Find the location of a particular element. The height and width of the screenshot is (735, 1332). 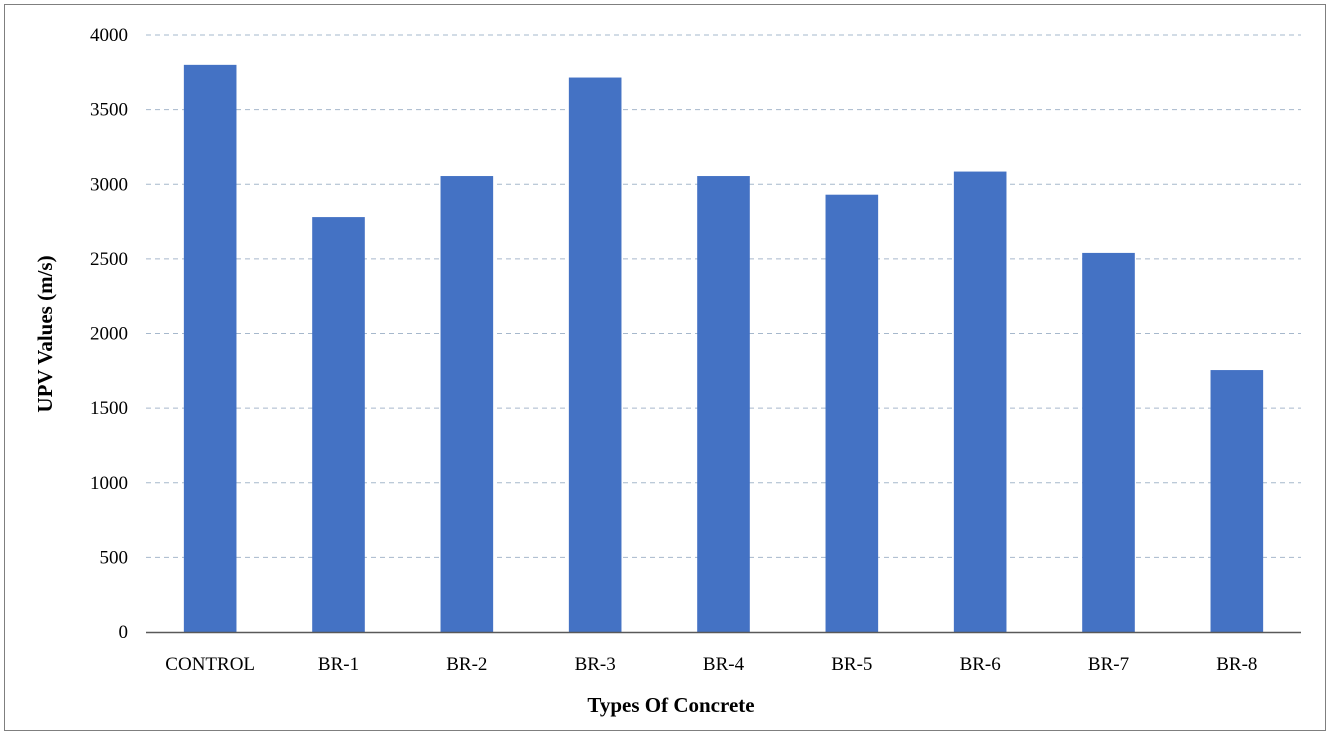

y-axis-tick-labels: 0 500 1000 1500 2000 2500 3000 3500 4000 is located at coordinates (109, 334).